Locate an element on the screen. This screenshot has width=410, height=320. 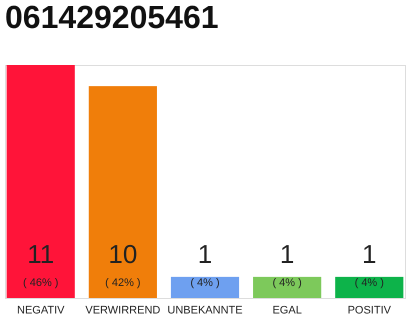
x-tick-label: POSITIV is located at coordinates (370, 310).